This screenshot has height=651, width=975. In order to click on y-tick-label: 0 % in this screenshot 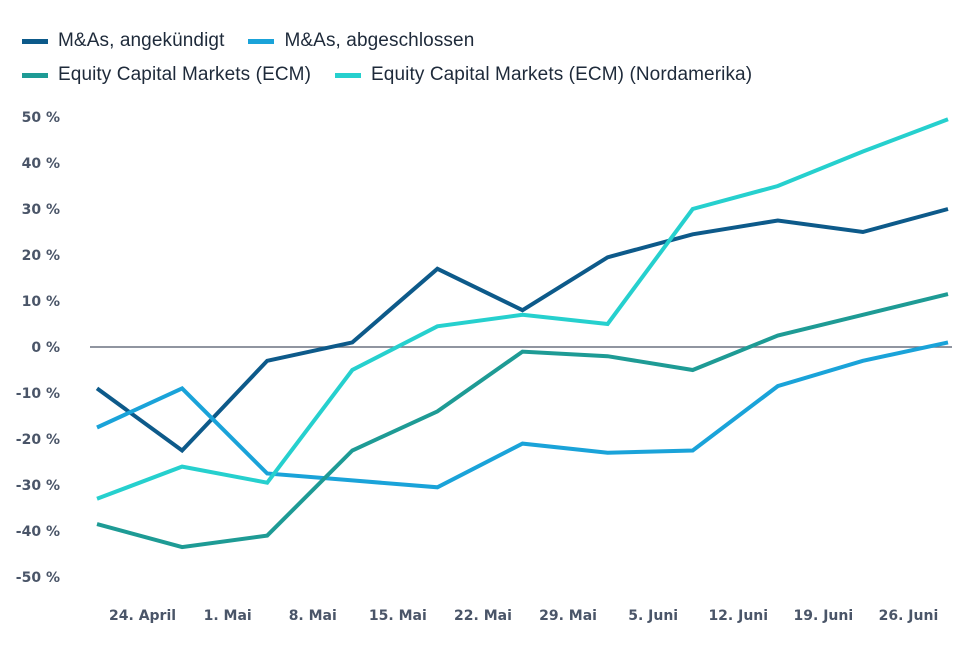, I will do `click(45, 348)`.